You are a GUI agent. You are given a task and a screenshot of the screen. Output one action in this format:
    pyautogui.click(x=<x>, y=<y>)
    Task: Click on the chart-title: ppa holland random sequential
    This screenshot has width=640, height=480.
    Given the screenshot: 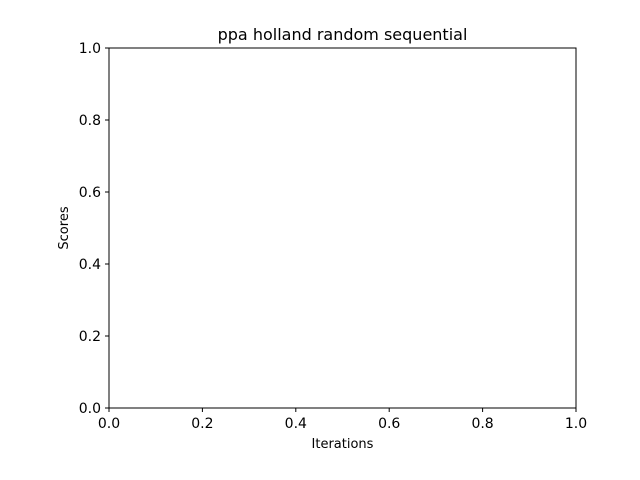 What is the action you would take?
    pyautogui.click(x=343, y=34)
    